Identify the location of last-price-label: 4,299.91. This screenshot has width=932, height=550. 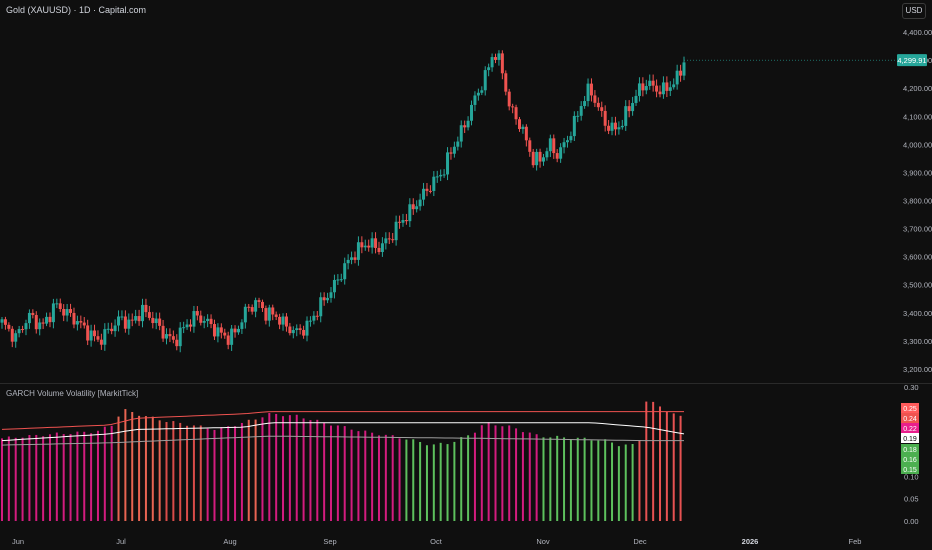
(911, 60).